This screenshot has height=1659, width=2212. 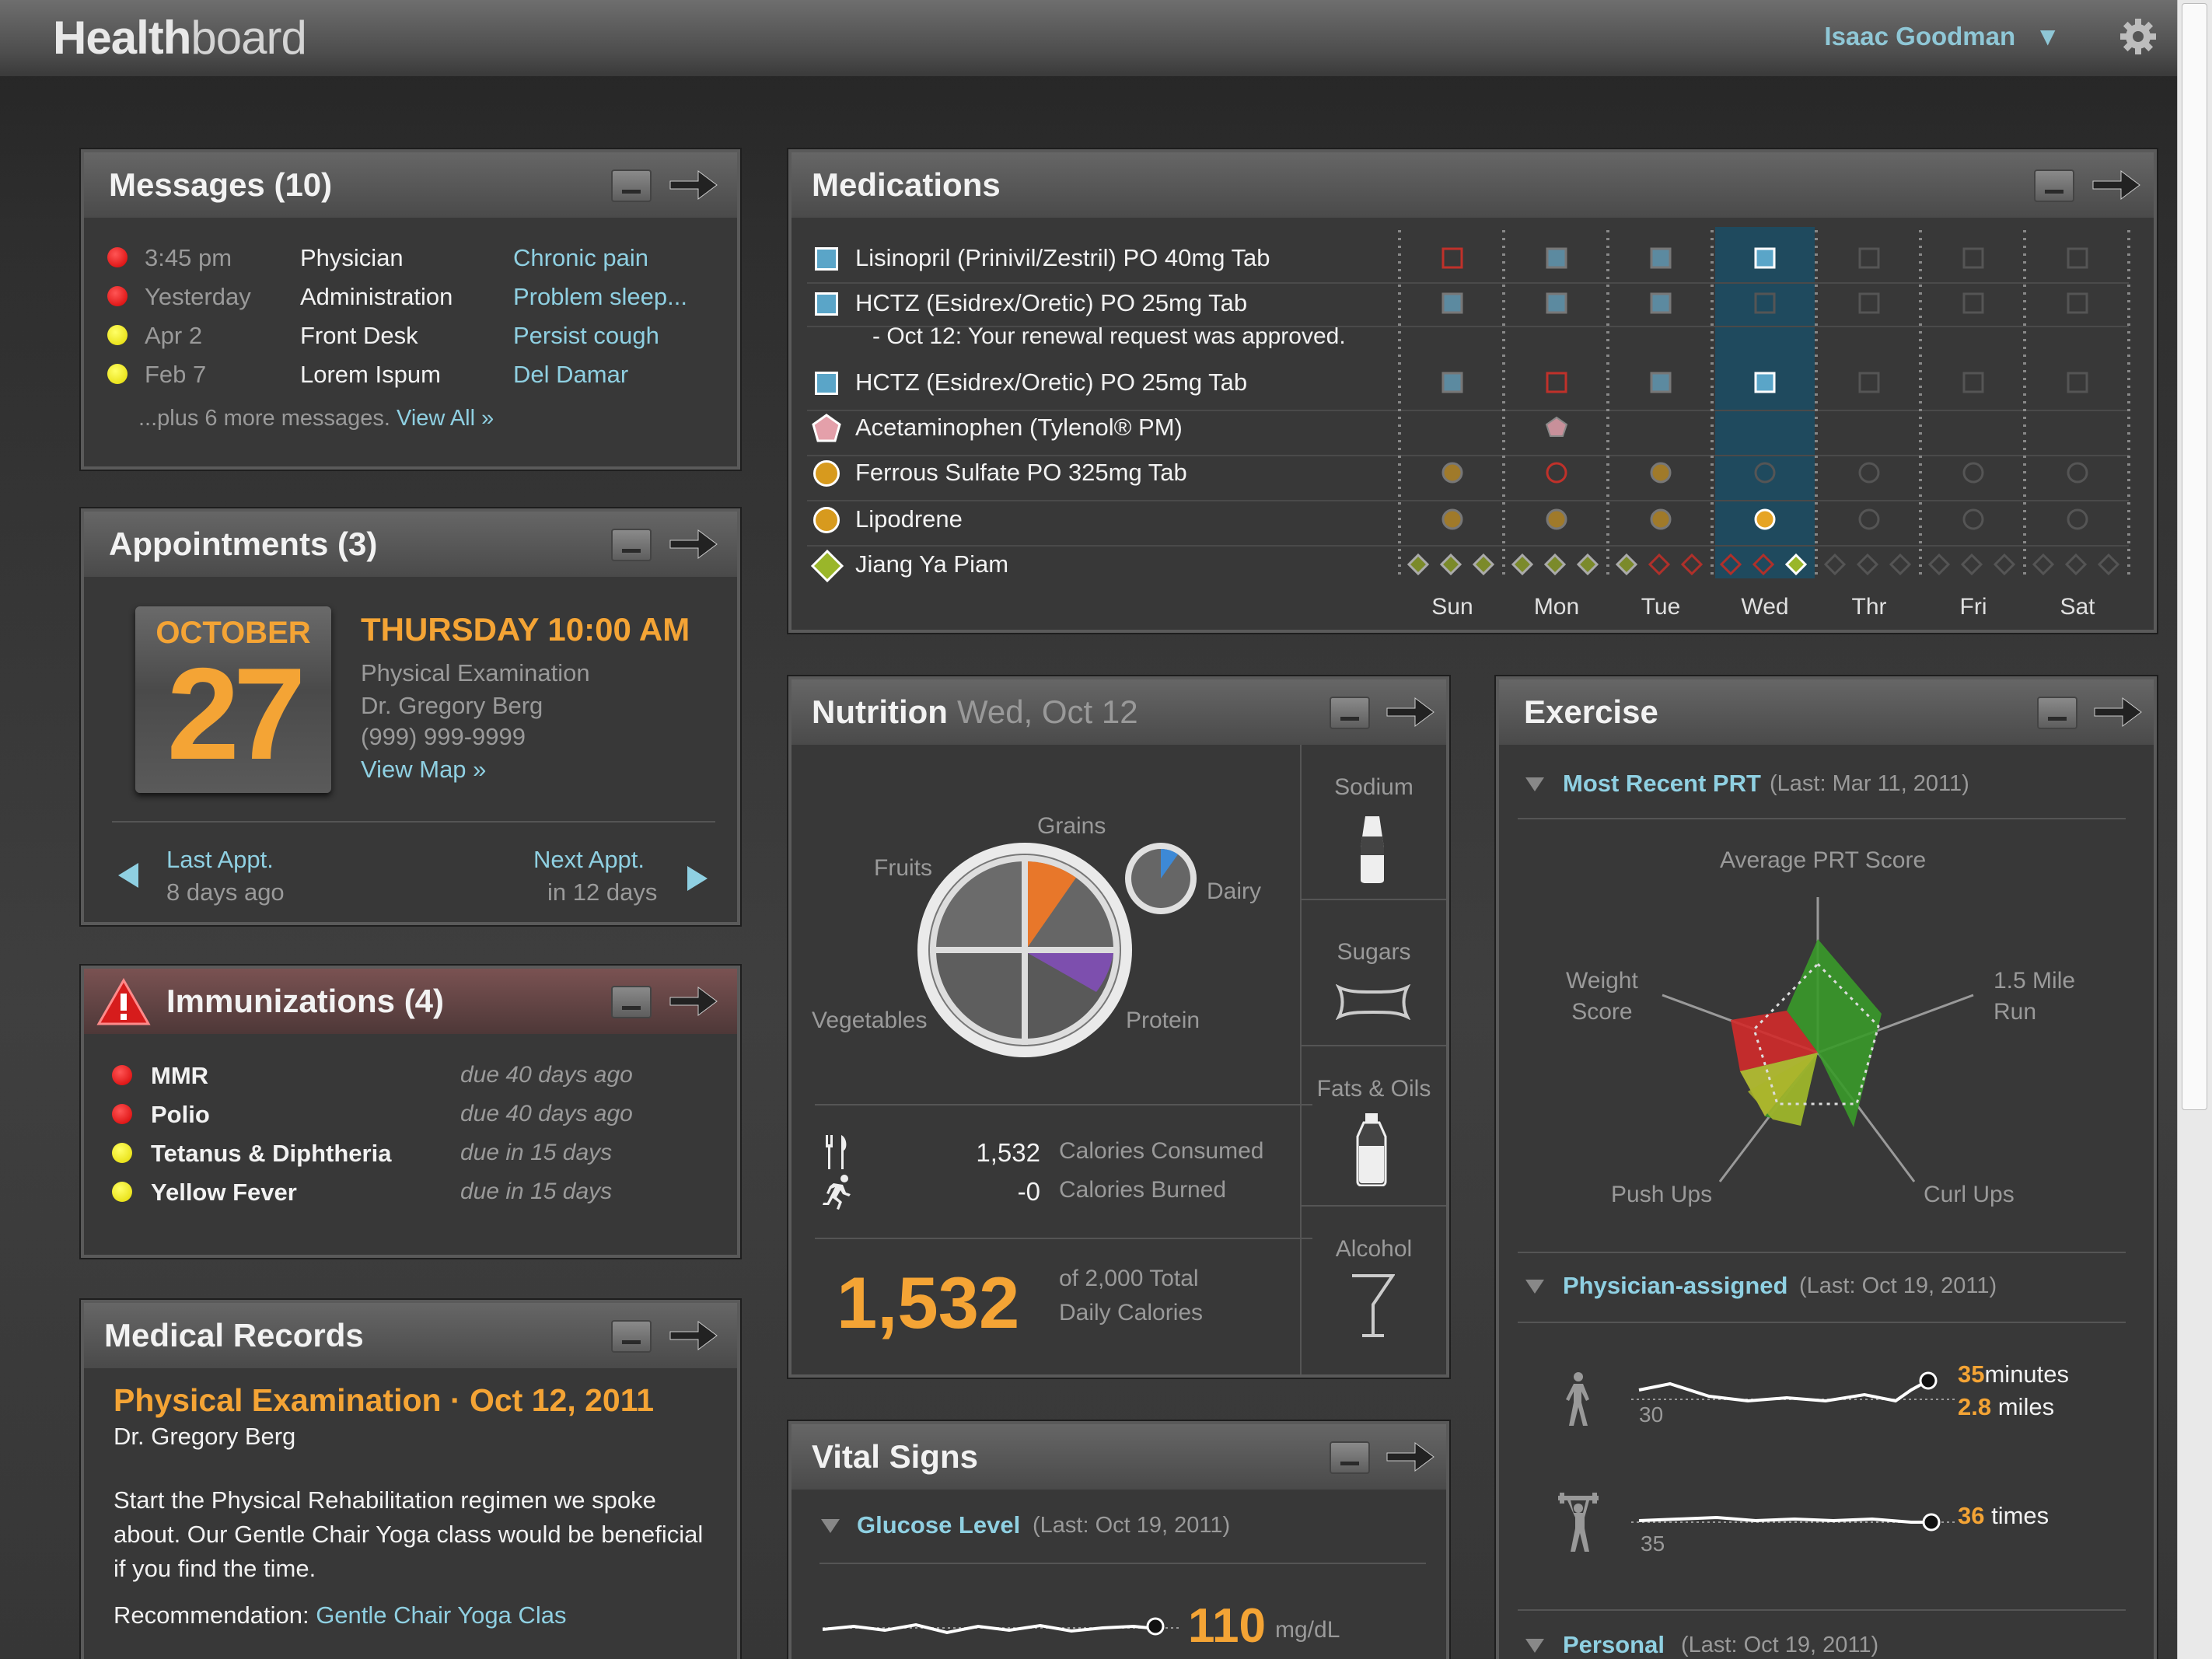 I want to click on previous-appointment-button: Last Appt. 8 days ago, so click(x=196, y=873).